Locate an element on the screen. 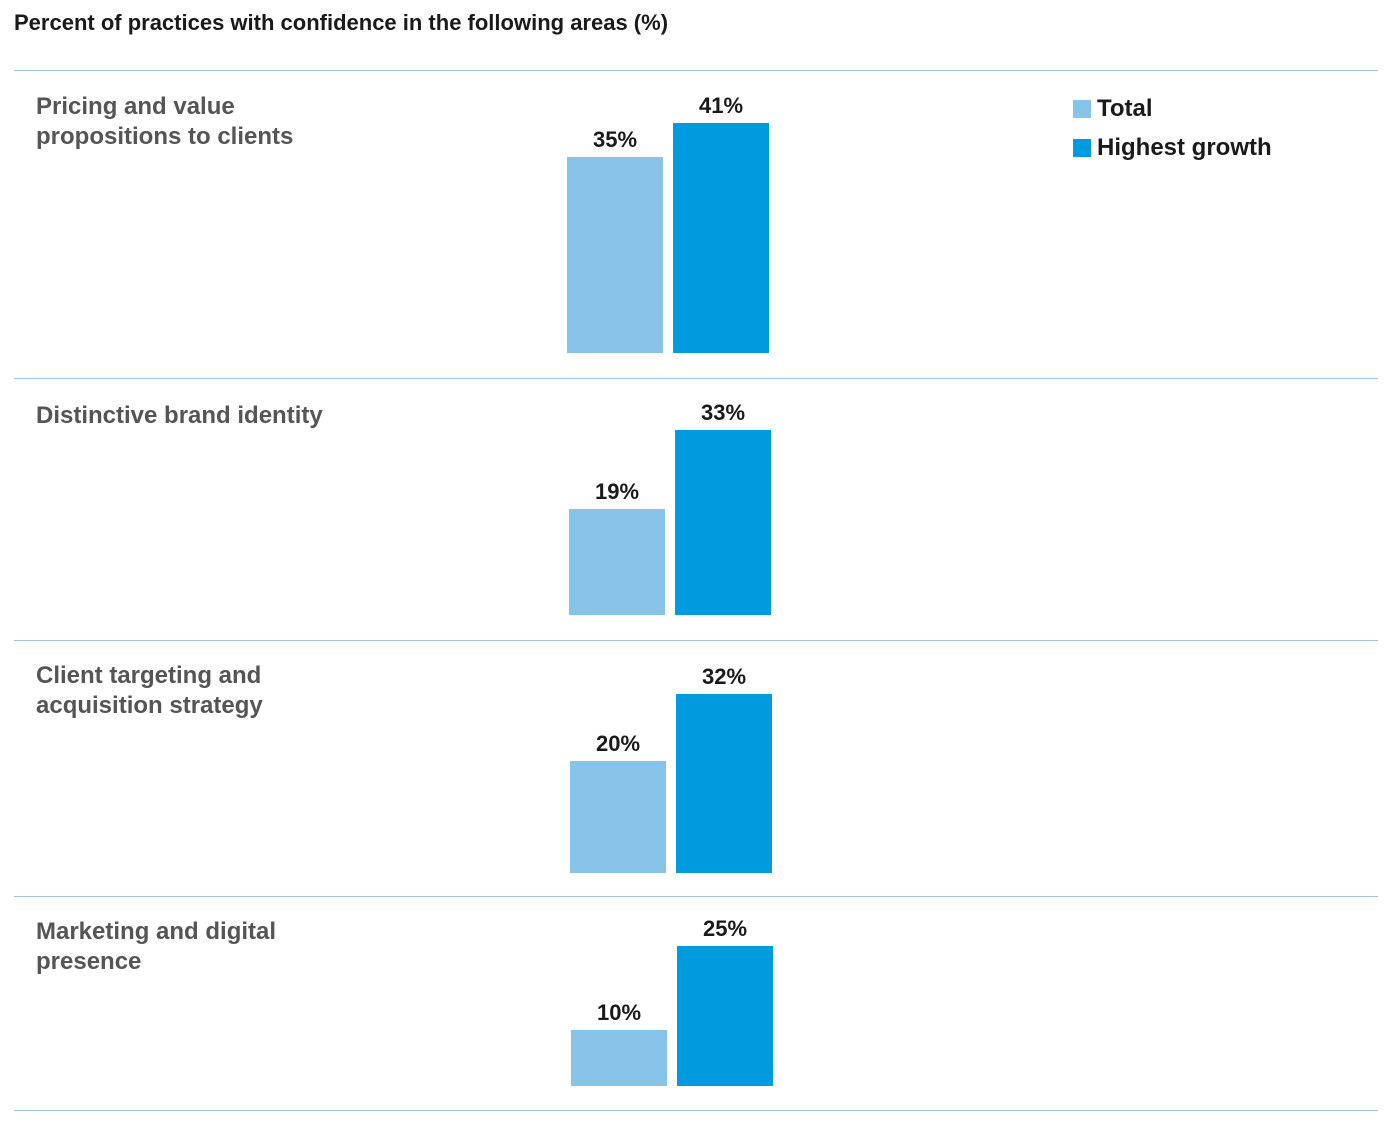 This screenshot has height=1133, width=1400. legend-swatch-total is located at coordinates (1082, 109).